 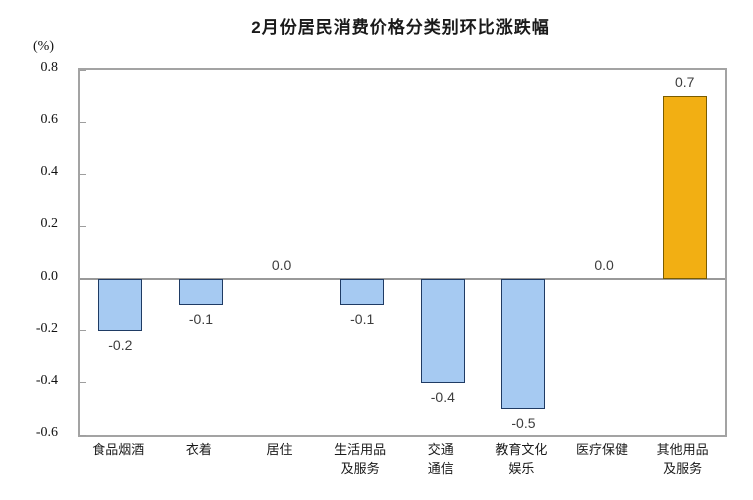 What do you see at coordinates (442, 396) in the screenshot?
I see `bar-value-label: -0.4` at bounding box center [442, 396].